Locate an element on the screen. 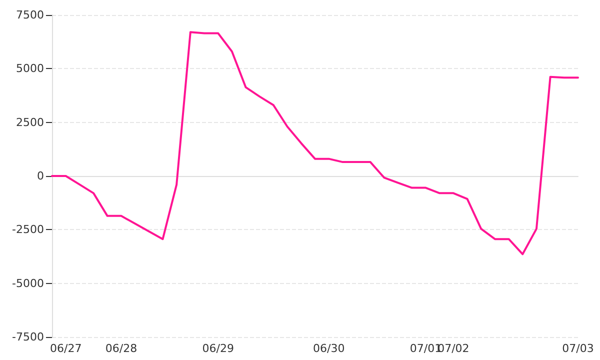 This screenshot has height=360, width=600. y-tick-label: -2500 is located at coordinates (28, 229).